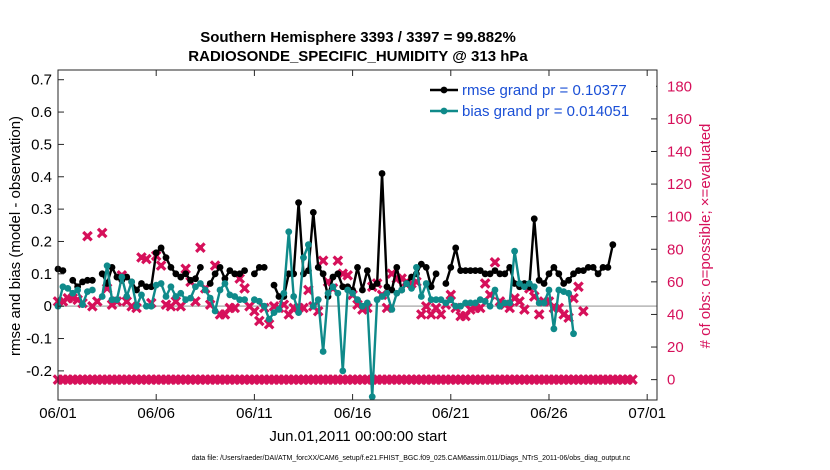 The height and width of the screenshot is (470, 830). Describe the element at coordinates (544, 90) in the screenshot. I see `legend-label: rmse grand pr = 0.10377` at that location.